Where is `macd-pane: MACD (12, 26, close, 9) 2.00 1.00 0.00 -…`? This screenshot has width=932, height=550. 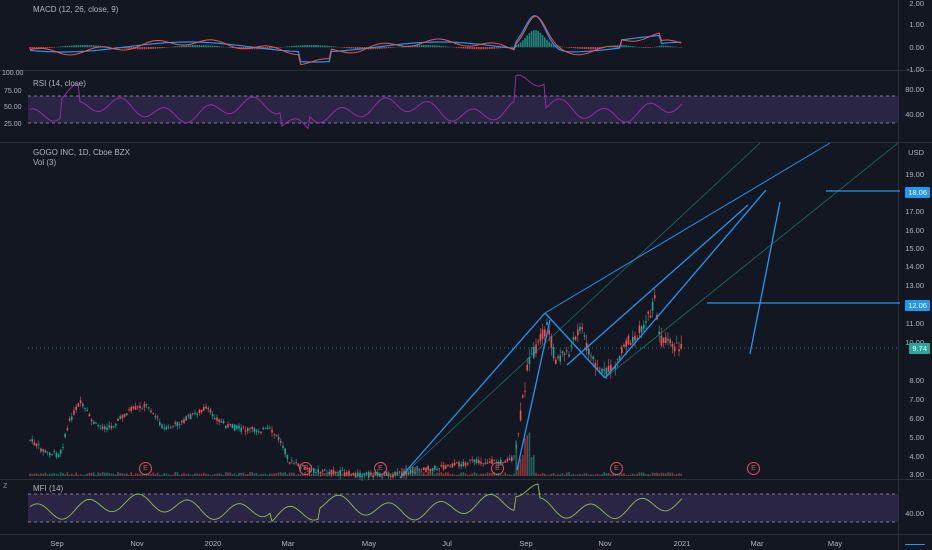 macd-pane: MACD (12, 26, close, 9) 2.00 1.00 0.00 -… is located at coordinates (466, 37).